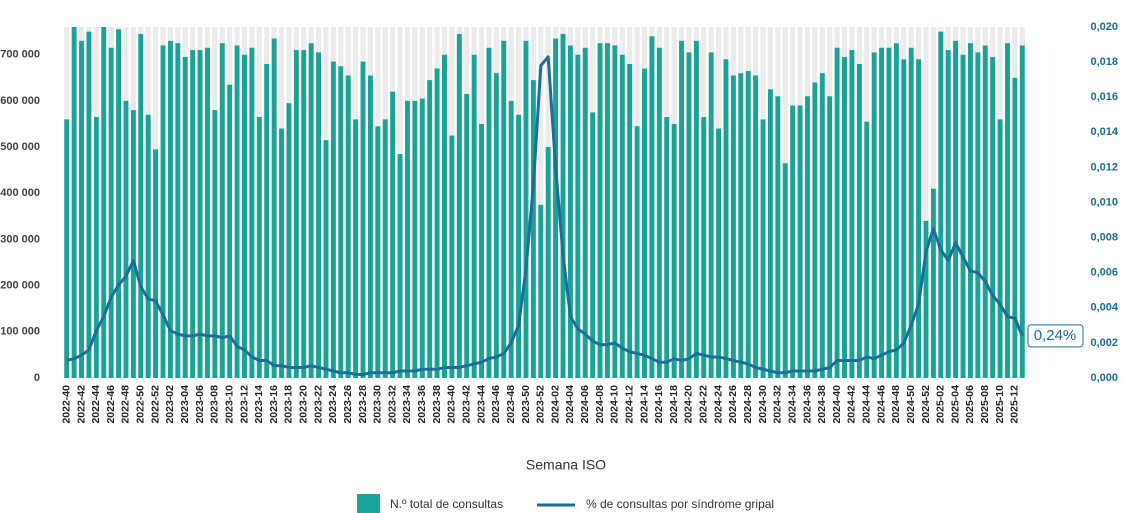 The image size is (1130, 513). Describe the element at coordinates (1104, 238) in the screenshot. I see `y2-tick-label: 0,008` at that location.